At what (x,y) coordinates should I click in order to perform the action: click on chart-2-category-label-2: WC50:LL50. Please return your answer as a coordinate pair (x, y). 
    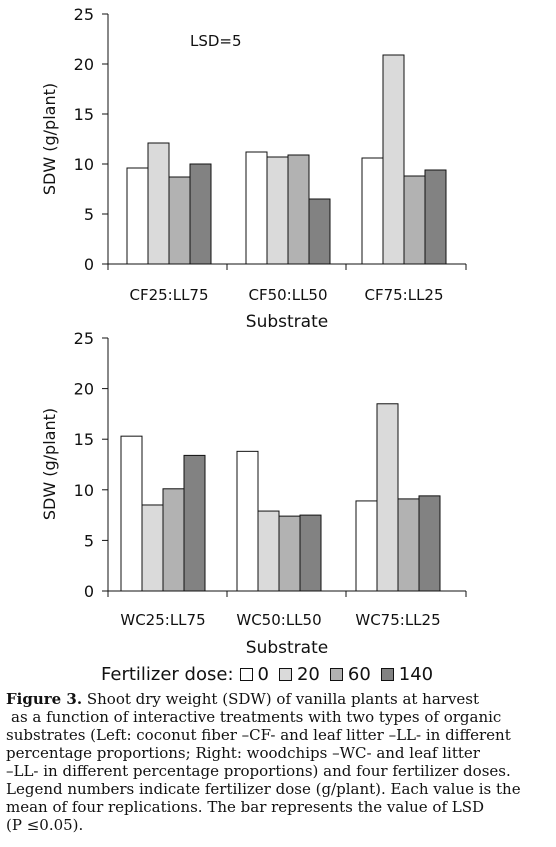
    Looking at the image, I should click on (278, 620).